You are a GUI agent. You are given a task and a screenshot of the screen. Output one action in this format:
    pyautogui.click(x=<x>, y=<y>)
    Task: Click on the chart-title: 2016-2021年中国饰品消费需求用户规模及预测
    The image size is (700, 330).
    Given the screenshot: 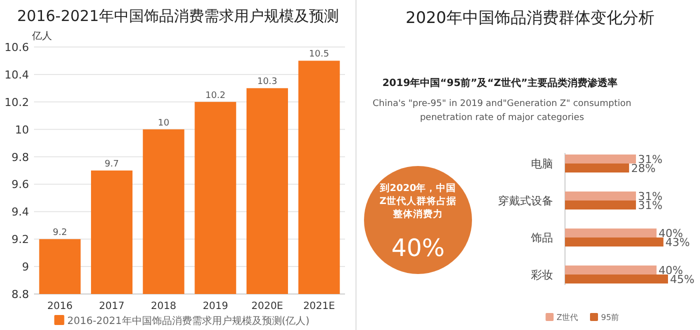 What is the action you would take?
    pyautogui.click(x=178, y=16)
    